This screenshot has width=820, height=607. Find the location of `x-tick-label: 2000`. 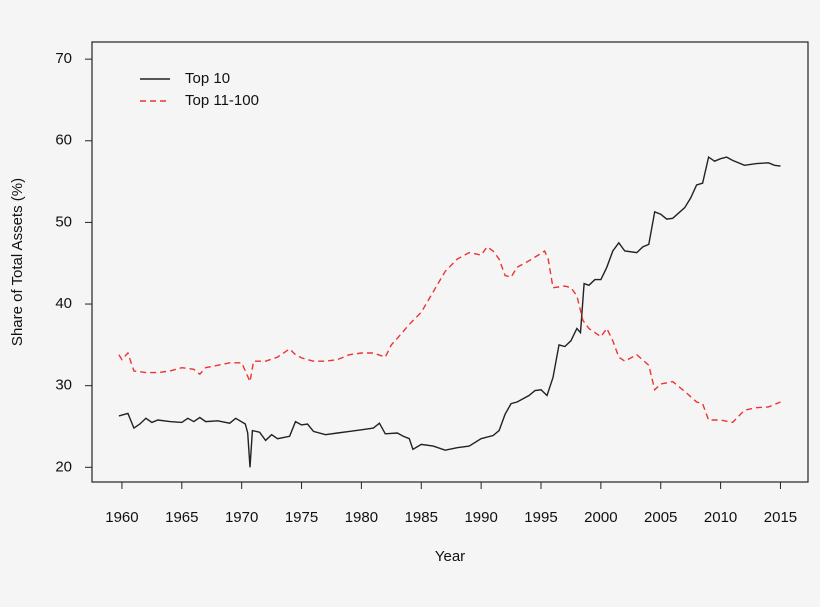

x-tick-label: 2000 is located at coordinates (600, 517).